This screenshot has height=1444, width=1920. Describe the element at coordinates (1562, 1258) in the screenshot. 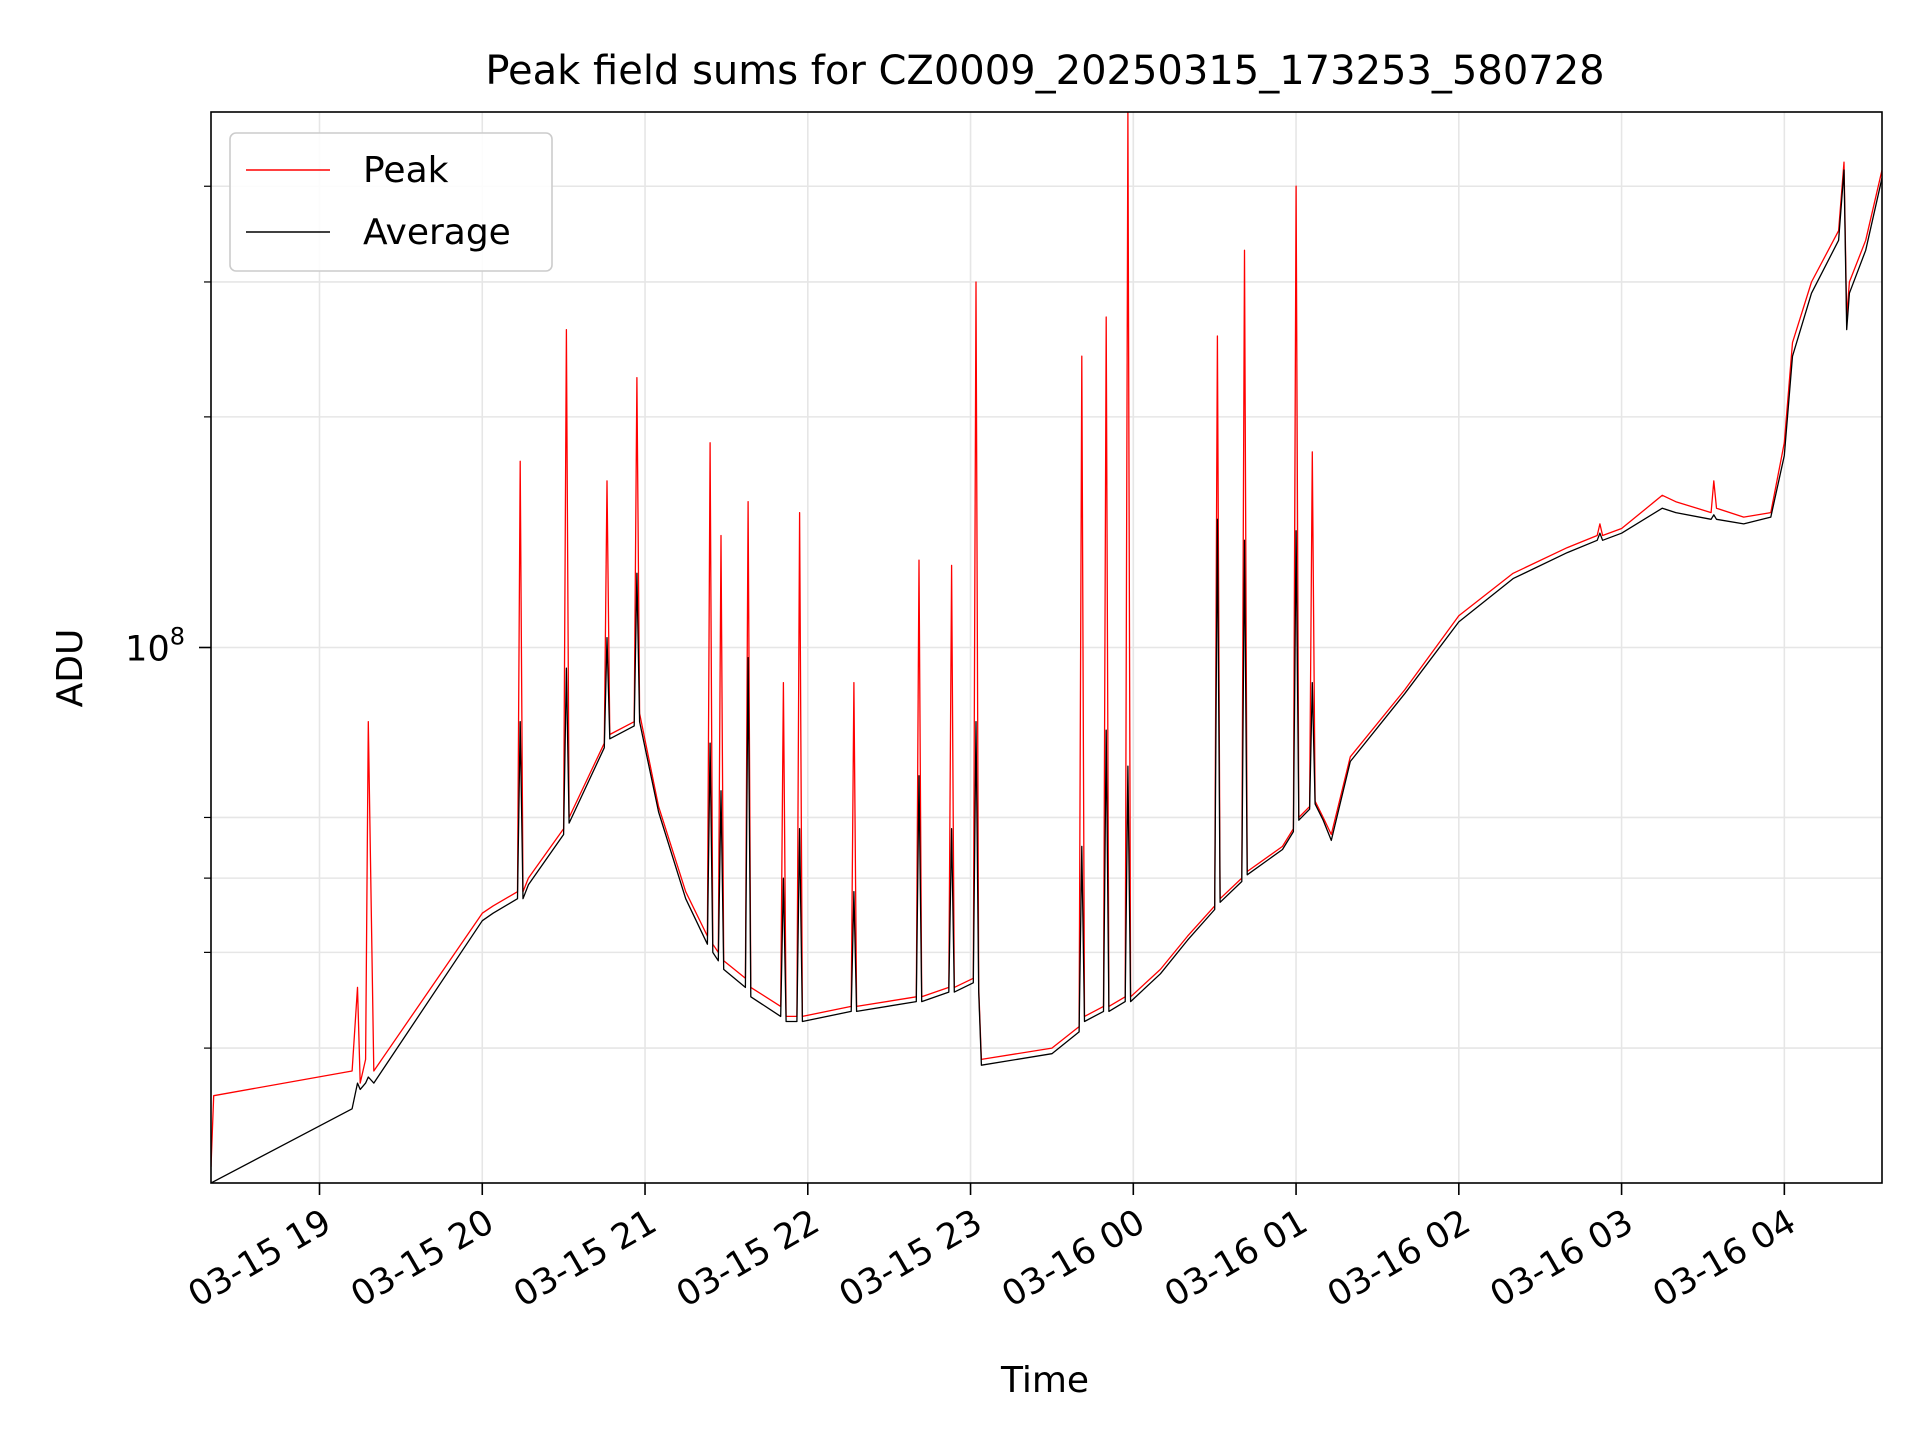

I see `x-tick-label: 03-16 03` at that location.